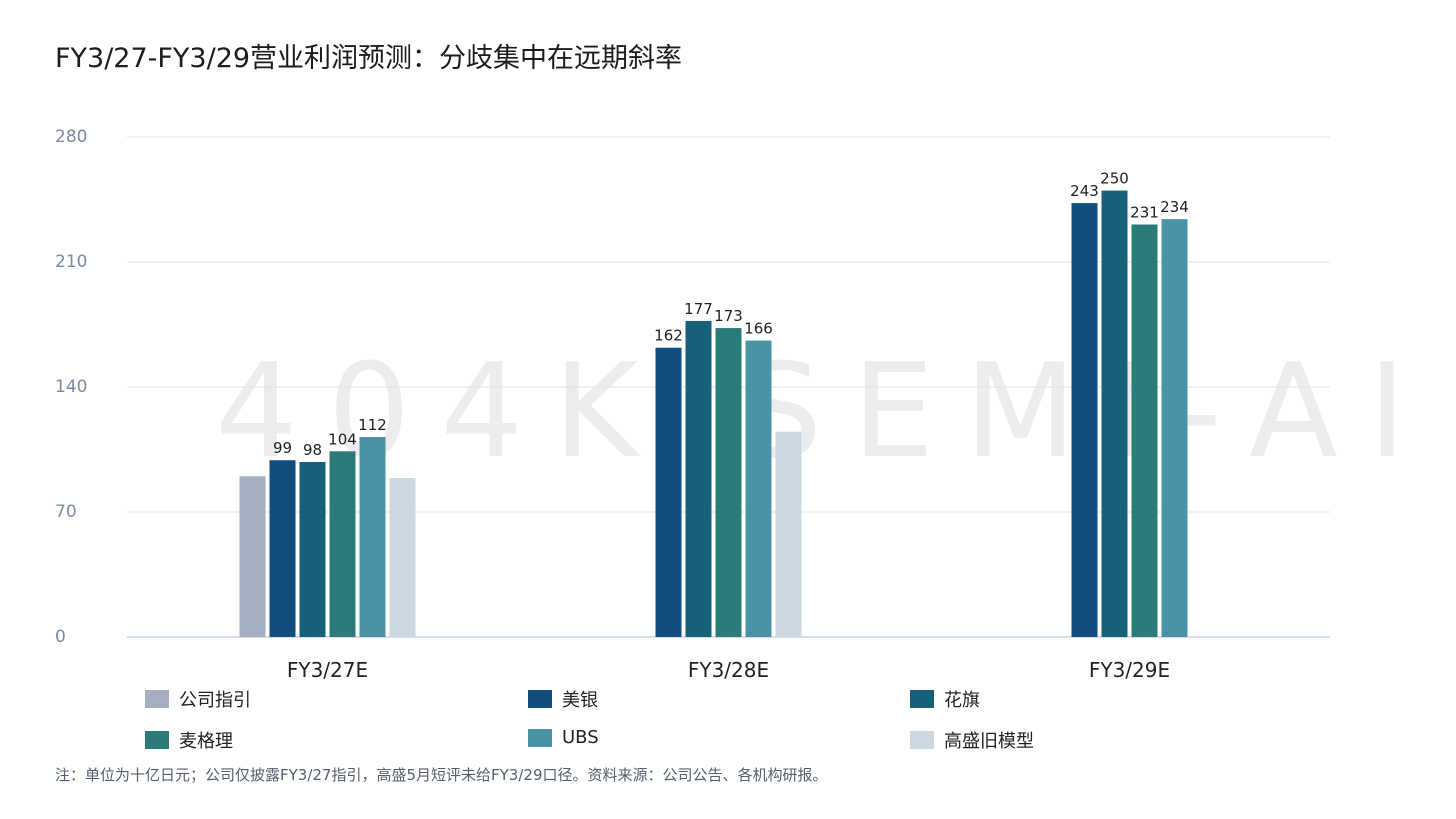 The width and height of the screenshot is (1456, 819). Describe the element at coordinates (66, 512) in the screenshot. I see `y-tick-label: 70` at that location.